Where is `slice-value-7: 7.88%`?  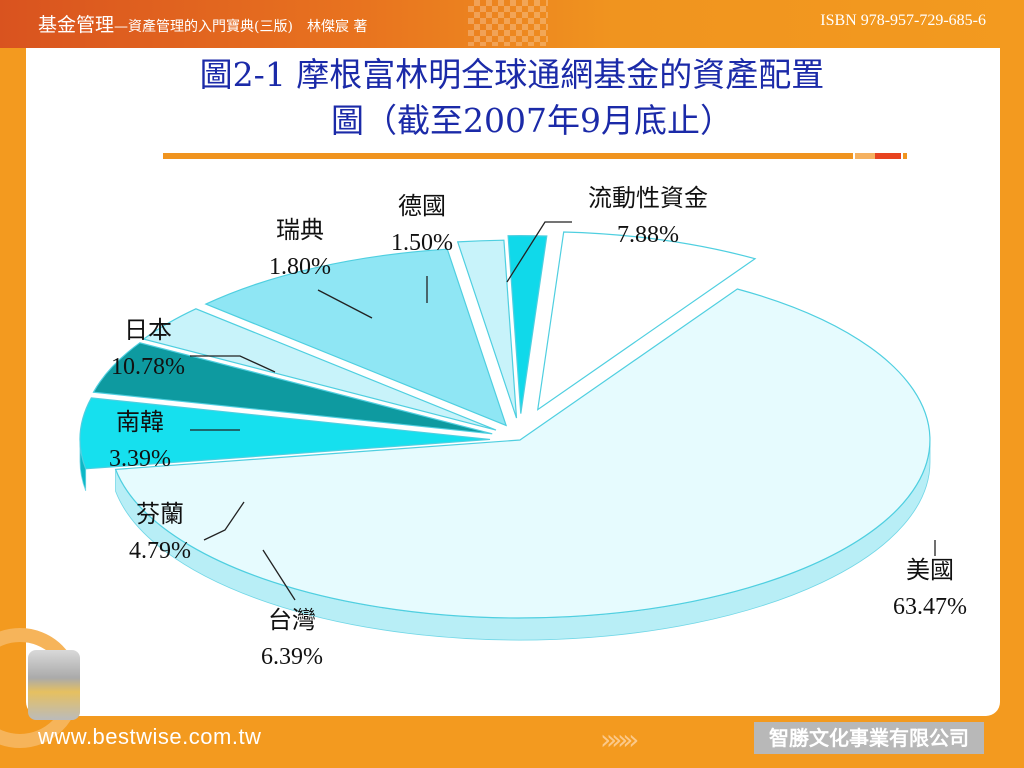
slice-value-7: 7.88% is located at coordinates (648, 235).